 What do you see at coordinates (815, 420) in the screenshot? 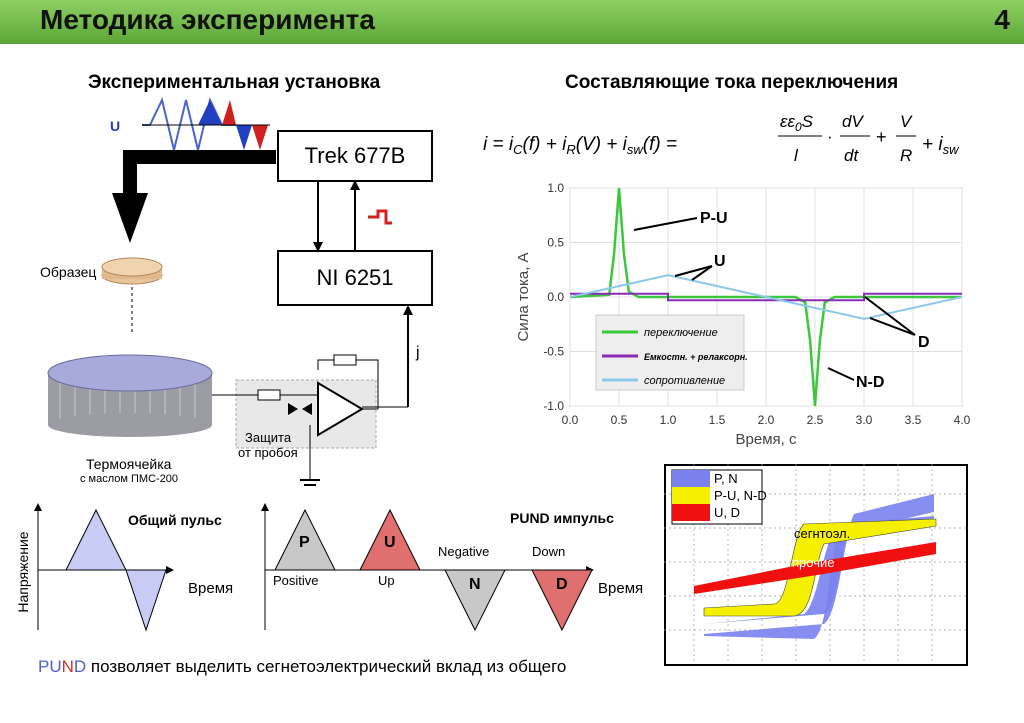
I see `x-tick-label: 2.5` at bounding box center [815, 420].